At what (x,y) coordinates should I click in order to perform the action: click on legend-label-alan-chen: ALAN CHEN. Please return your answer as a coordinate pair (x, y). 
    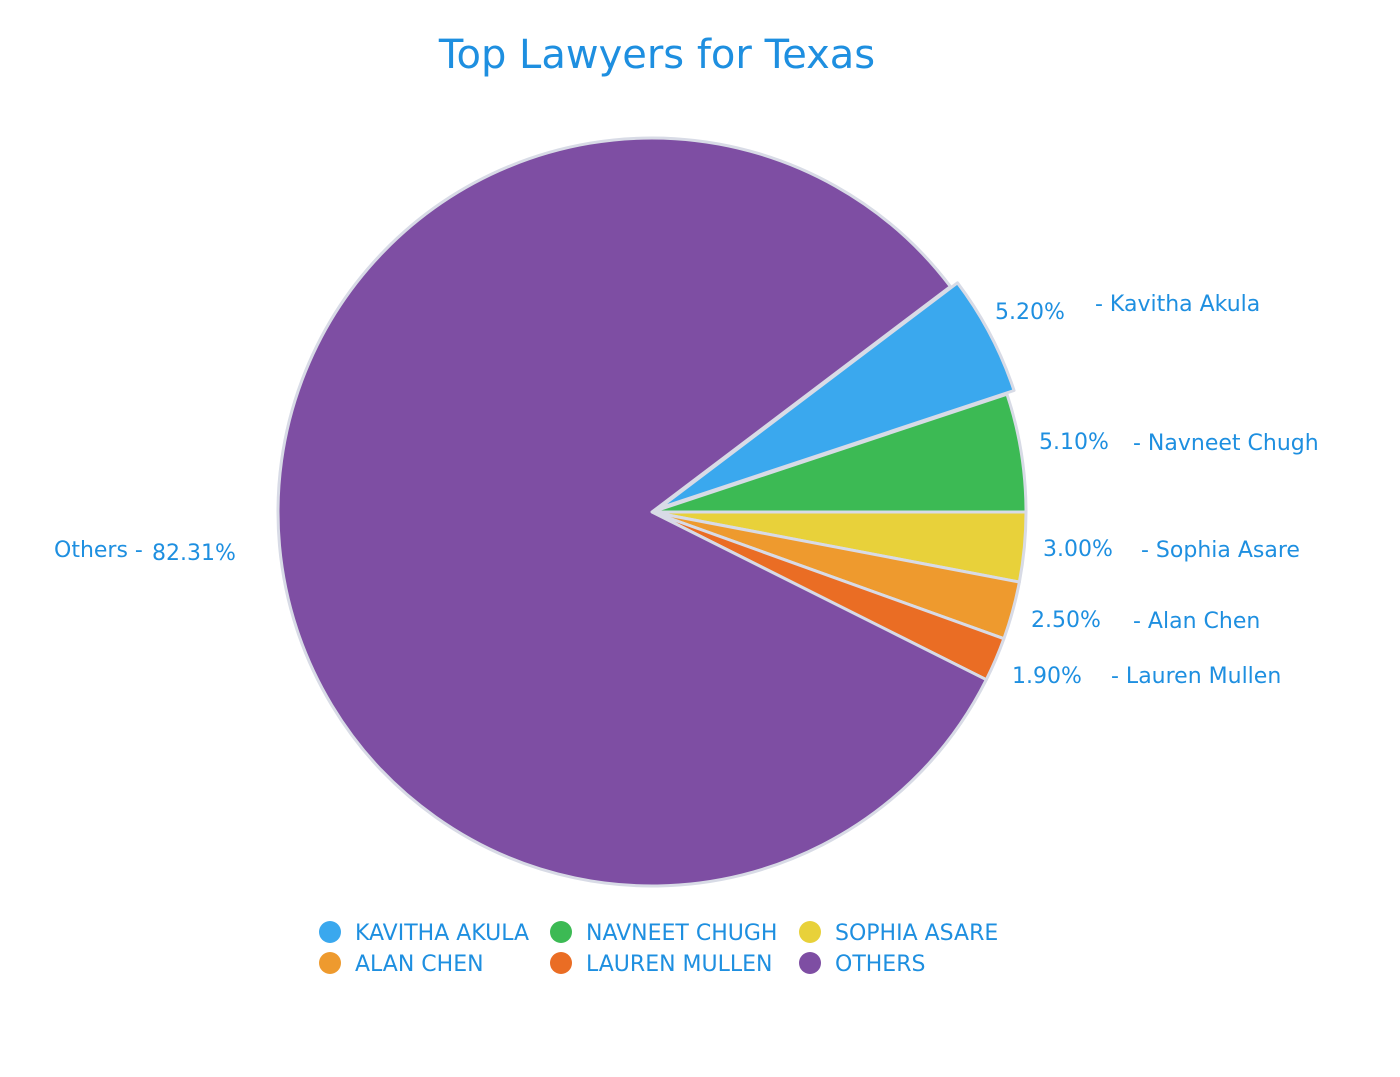
    Looking at the image, I should click on (419, 964).